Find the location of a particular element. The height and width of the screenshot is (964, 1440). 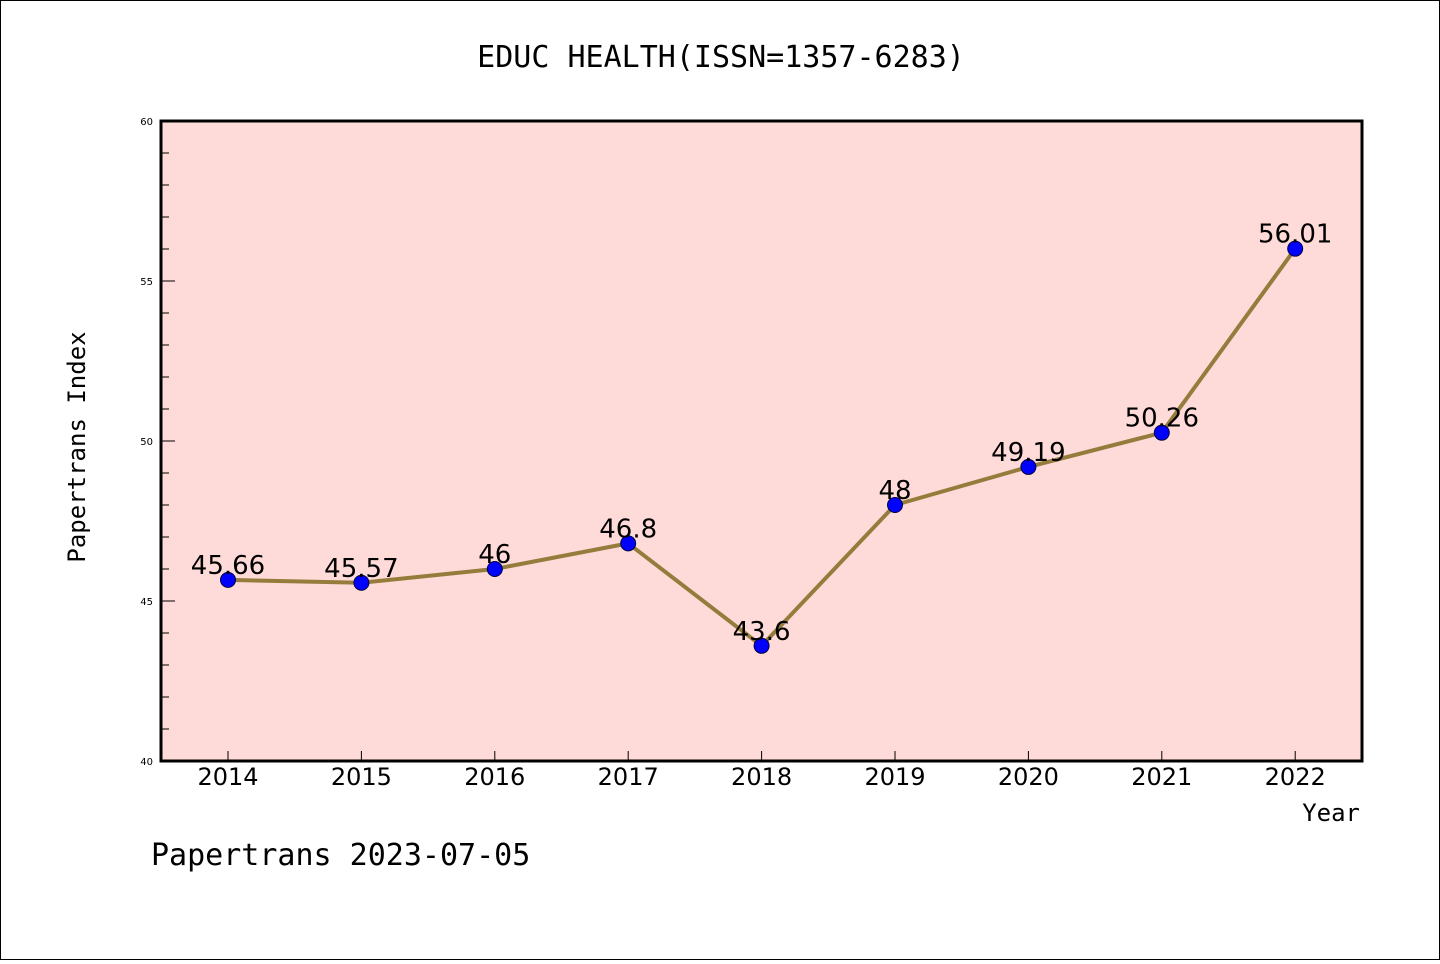

x-tick-label: 2021 is located at coordinates (1161, 777).